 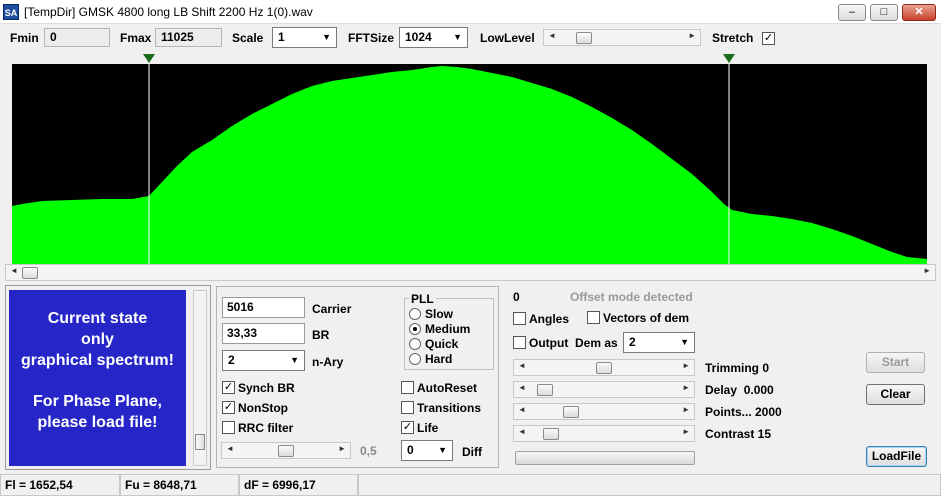 I want to click on fmax-label: Fmax, so click(x=136, y=38).